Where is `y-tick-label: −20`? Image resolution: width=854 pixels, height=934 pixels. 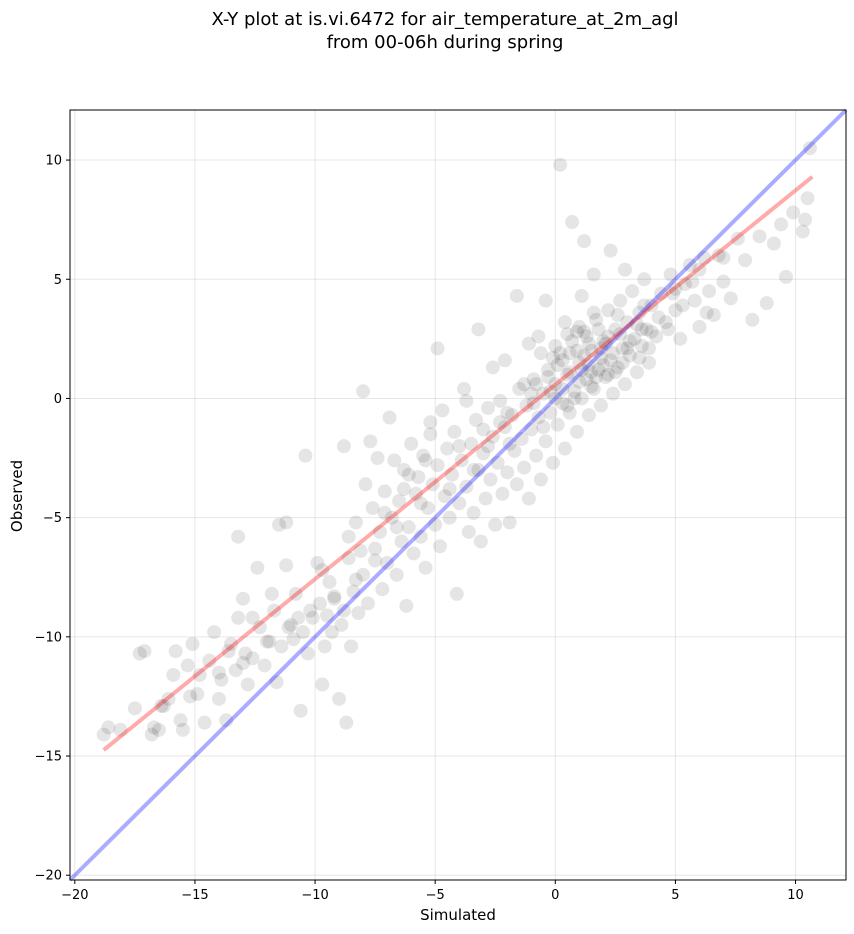 y-tick-label: −20 is located at coordinates (48, 876).